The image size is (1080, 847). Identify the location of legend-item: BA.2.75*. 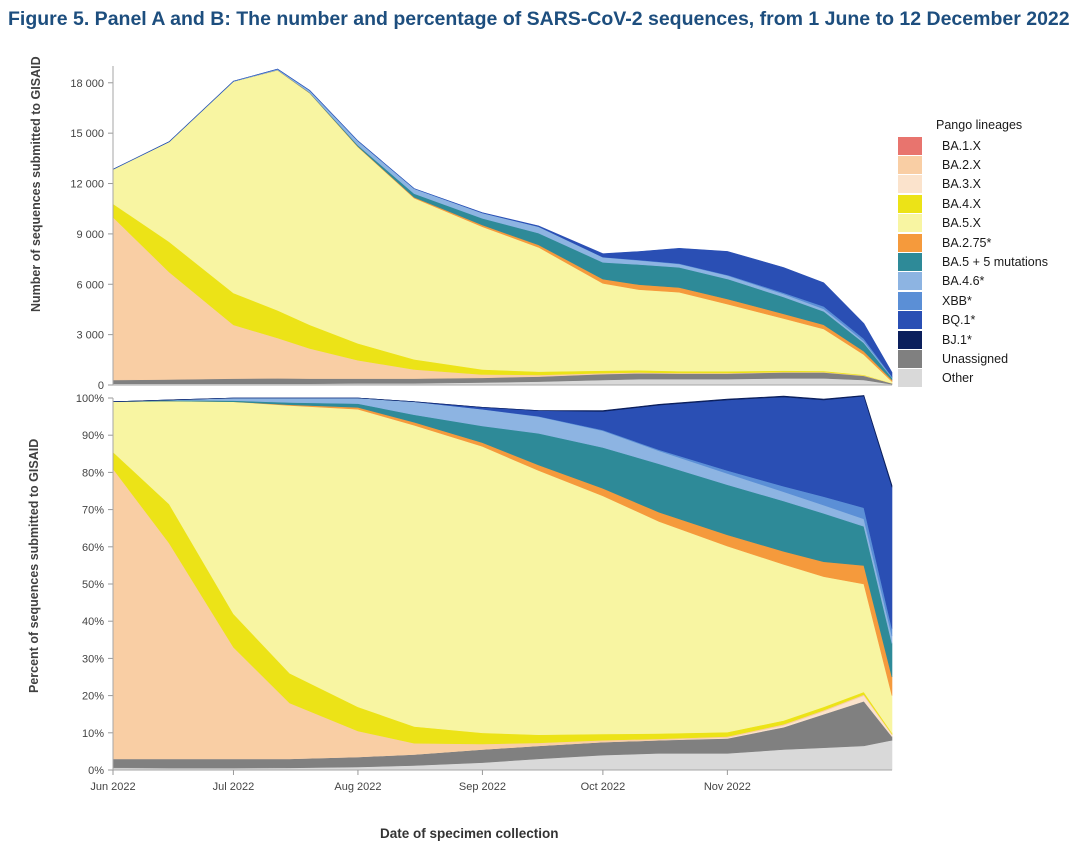
(973, 242).